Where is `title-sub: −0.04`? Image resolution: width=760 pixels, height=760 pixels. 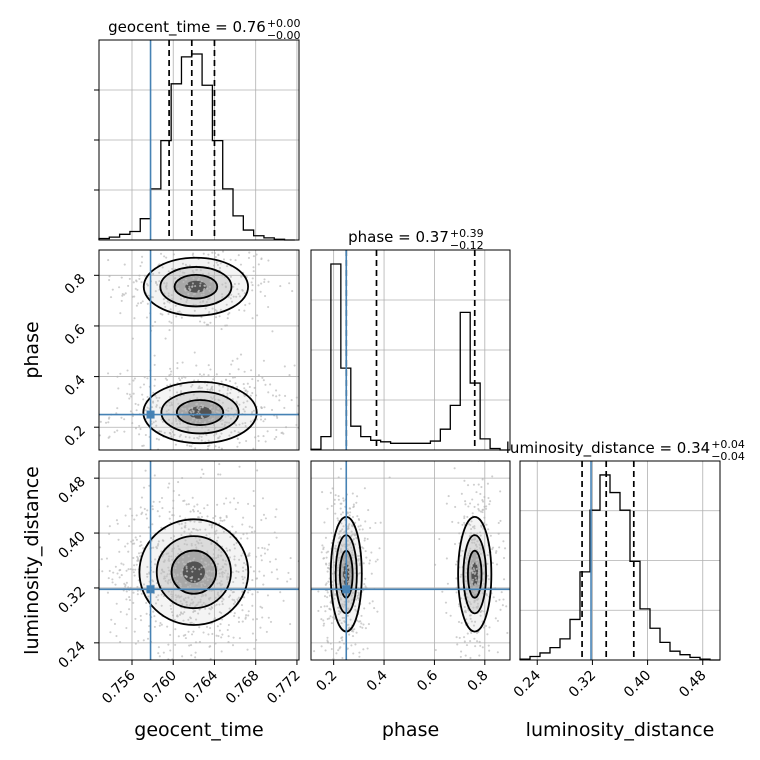
title-sub: −0.04 is located at coordinates (728, 456).